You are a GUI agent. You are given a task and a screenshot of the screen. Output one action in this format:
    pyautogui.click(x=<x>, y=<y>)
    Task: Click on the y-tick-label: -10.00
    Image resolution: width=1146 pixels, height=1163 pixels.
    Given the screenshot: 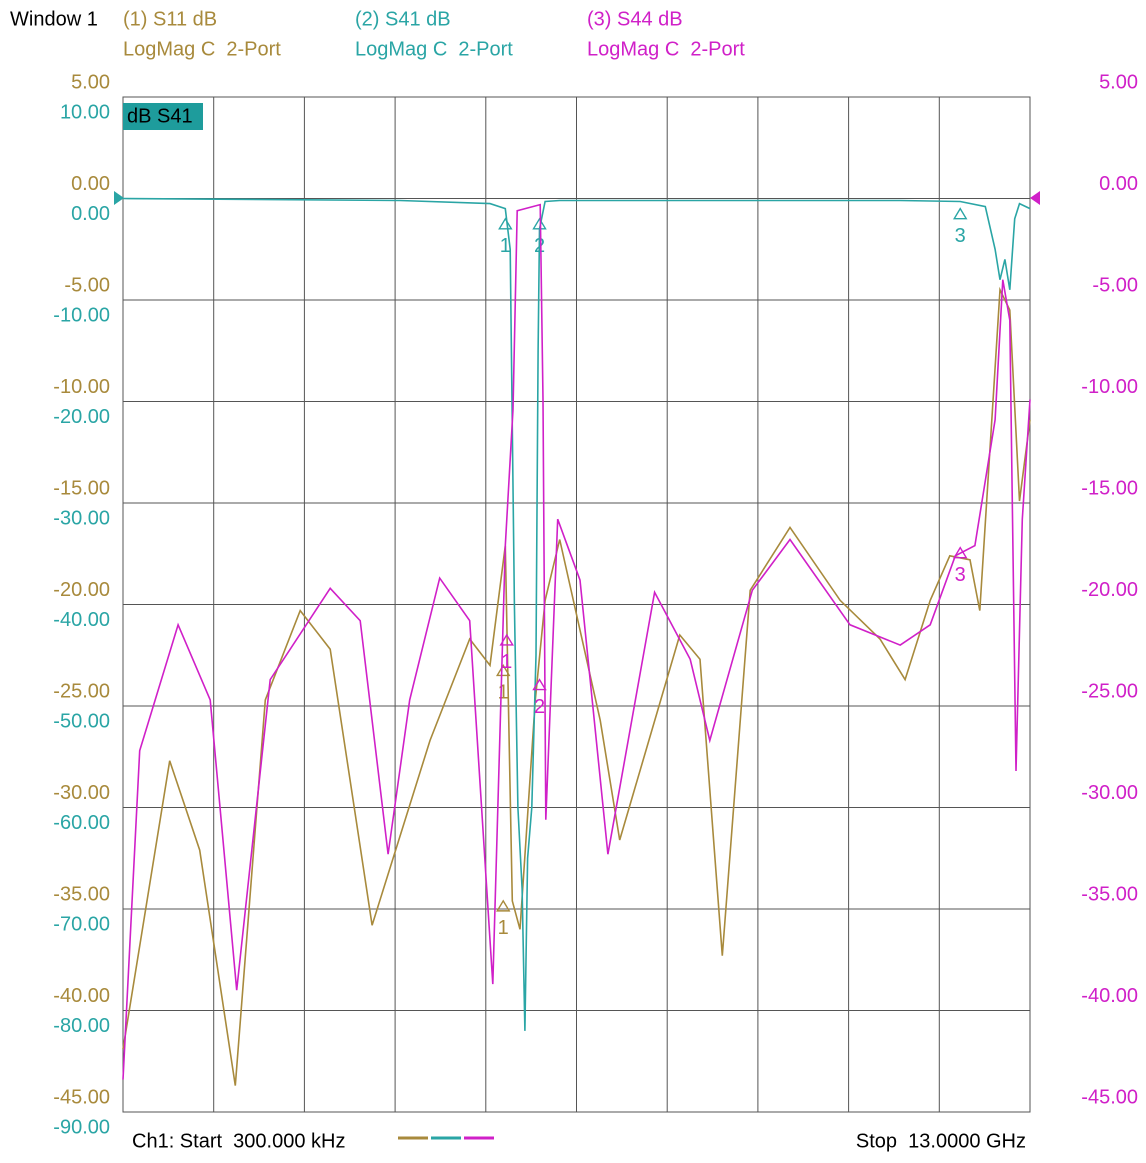 What is the action you would take?
    pyautogui.click(x=81, y=387)
    